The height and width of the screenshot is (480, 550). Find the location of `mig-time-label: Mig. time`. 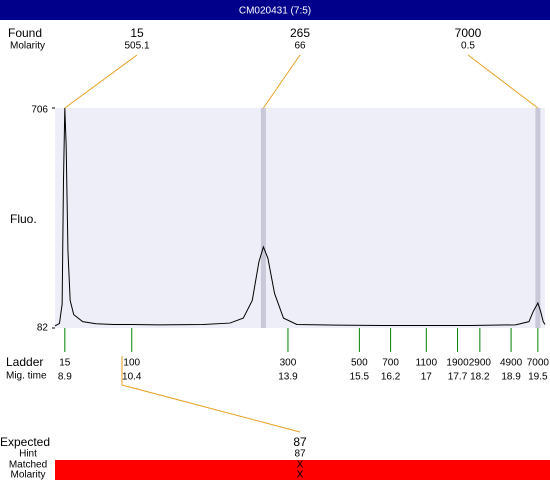

mig-time-label: Mig. time is located at coordinates (26, 376).